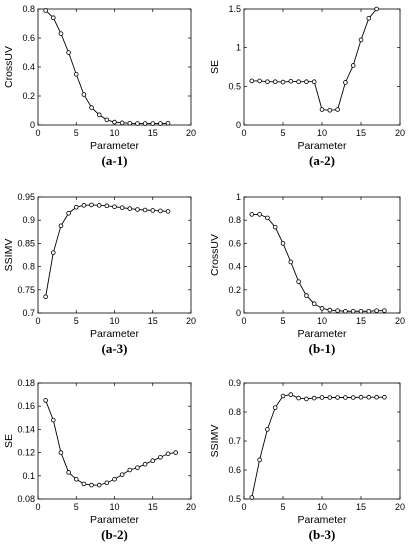 Image resolution: width=413 pixels, height=550 pixels. I want to click on y-axis-label: SE, so click(9, 441).